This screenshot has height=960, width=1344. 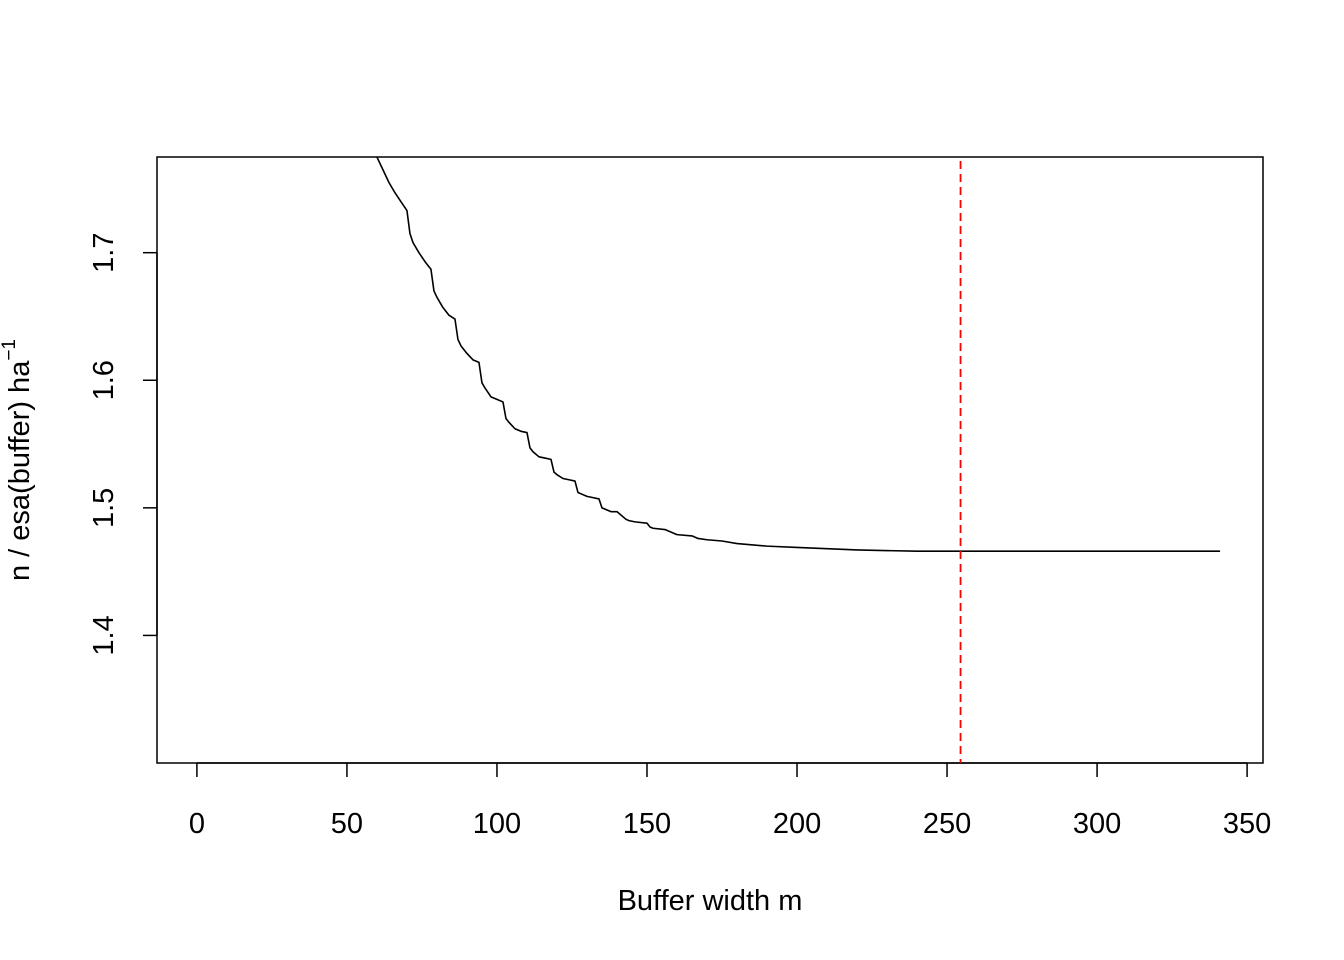 I want to click on y-tick-label: 1.6, so click(x=104, y=380).